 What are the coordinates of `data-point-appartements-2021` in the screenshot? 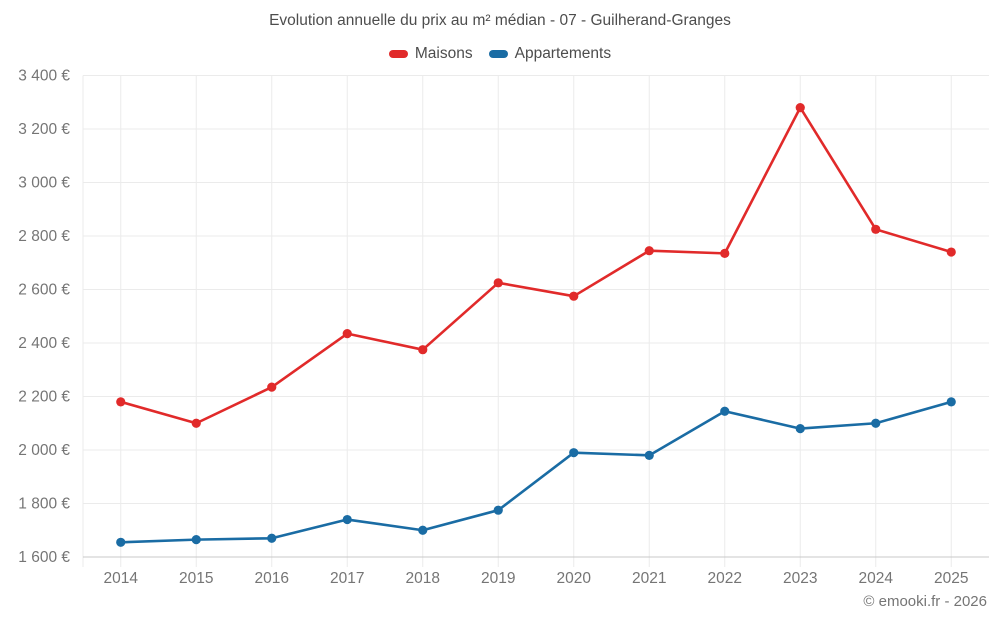 It's located at (649, 455).